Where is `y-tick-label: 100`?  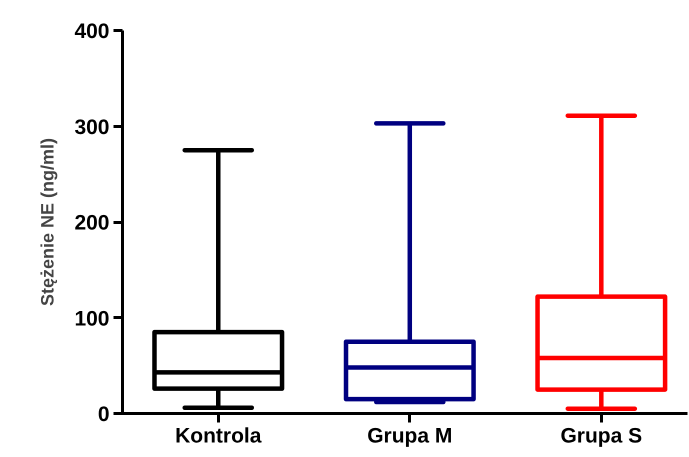
y-tick-label: 100 is located at coordinates (92, 318).